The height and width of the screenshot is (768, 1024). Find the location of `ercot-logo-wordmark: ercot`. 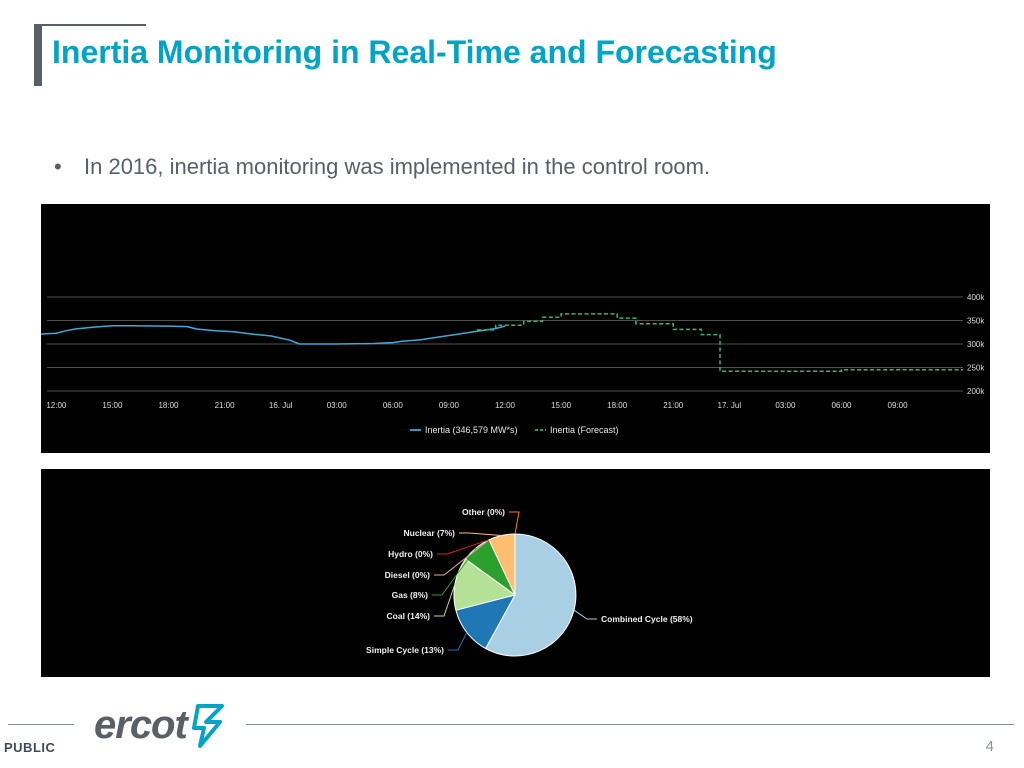

ercot-logo-wordmark: ercot is located at coordinates (141, 725).